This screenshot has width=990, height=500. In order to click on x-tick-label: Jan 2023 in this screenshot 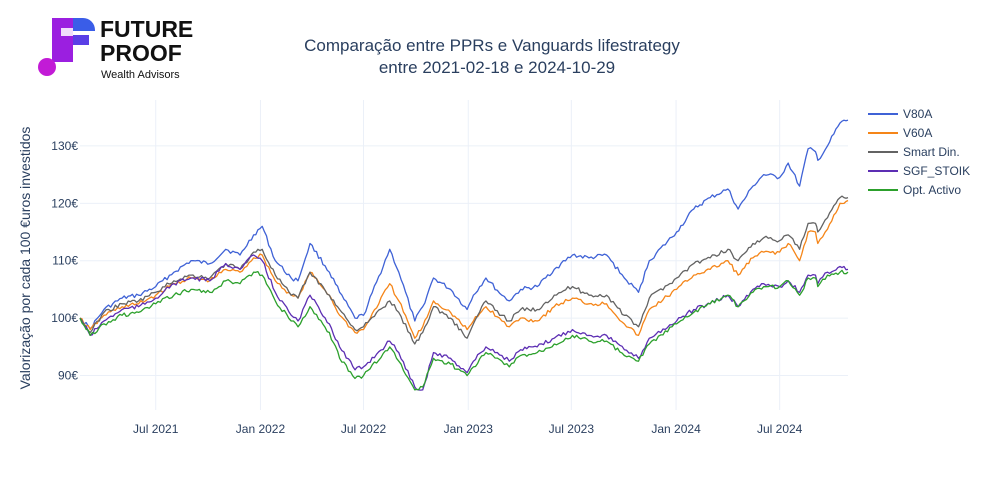, I will do `click(469, 429)`.